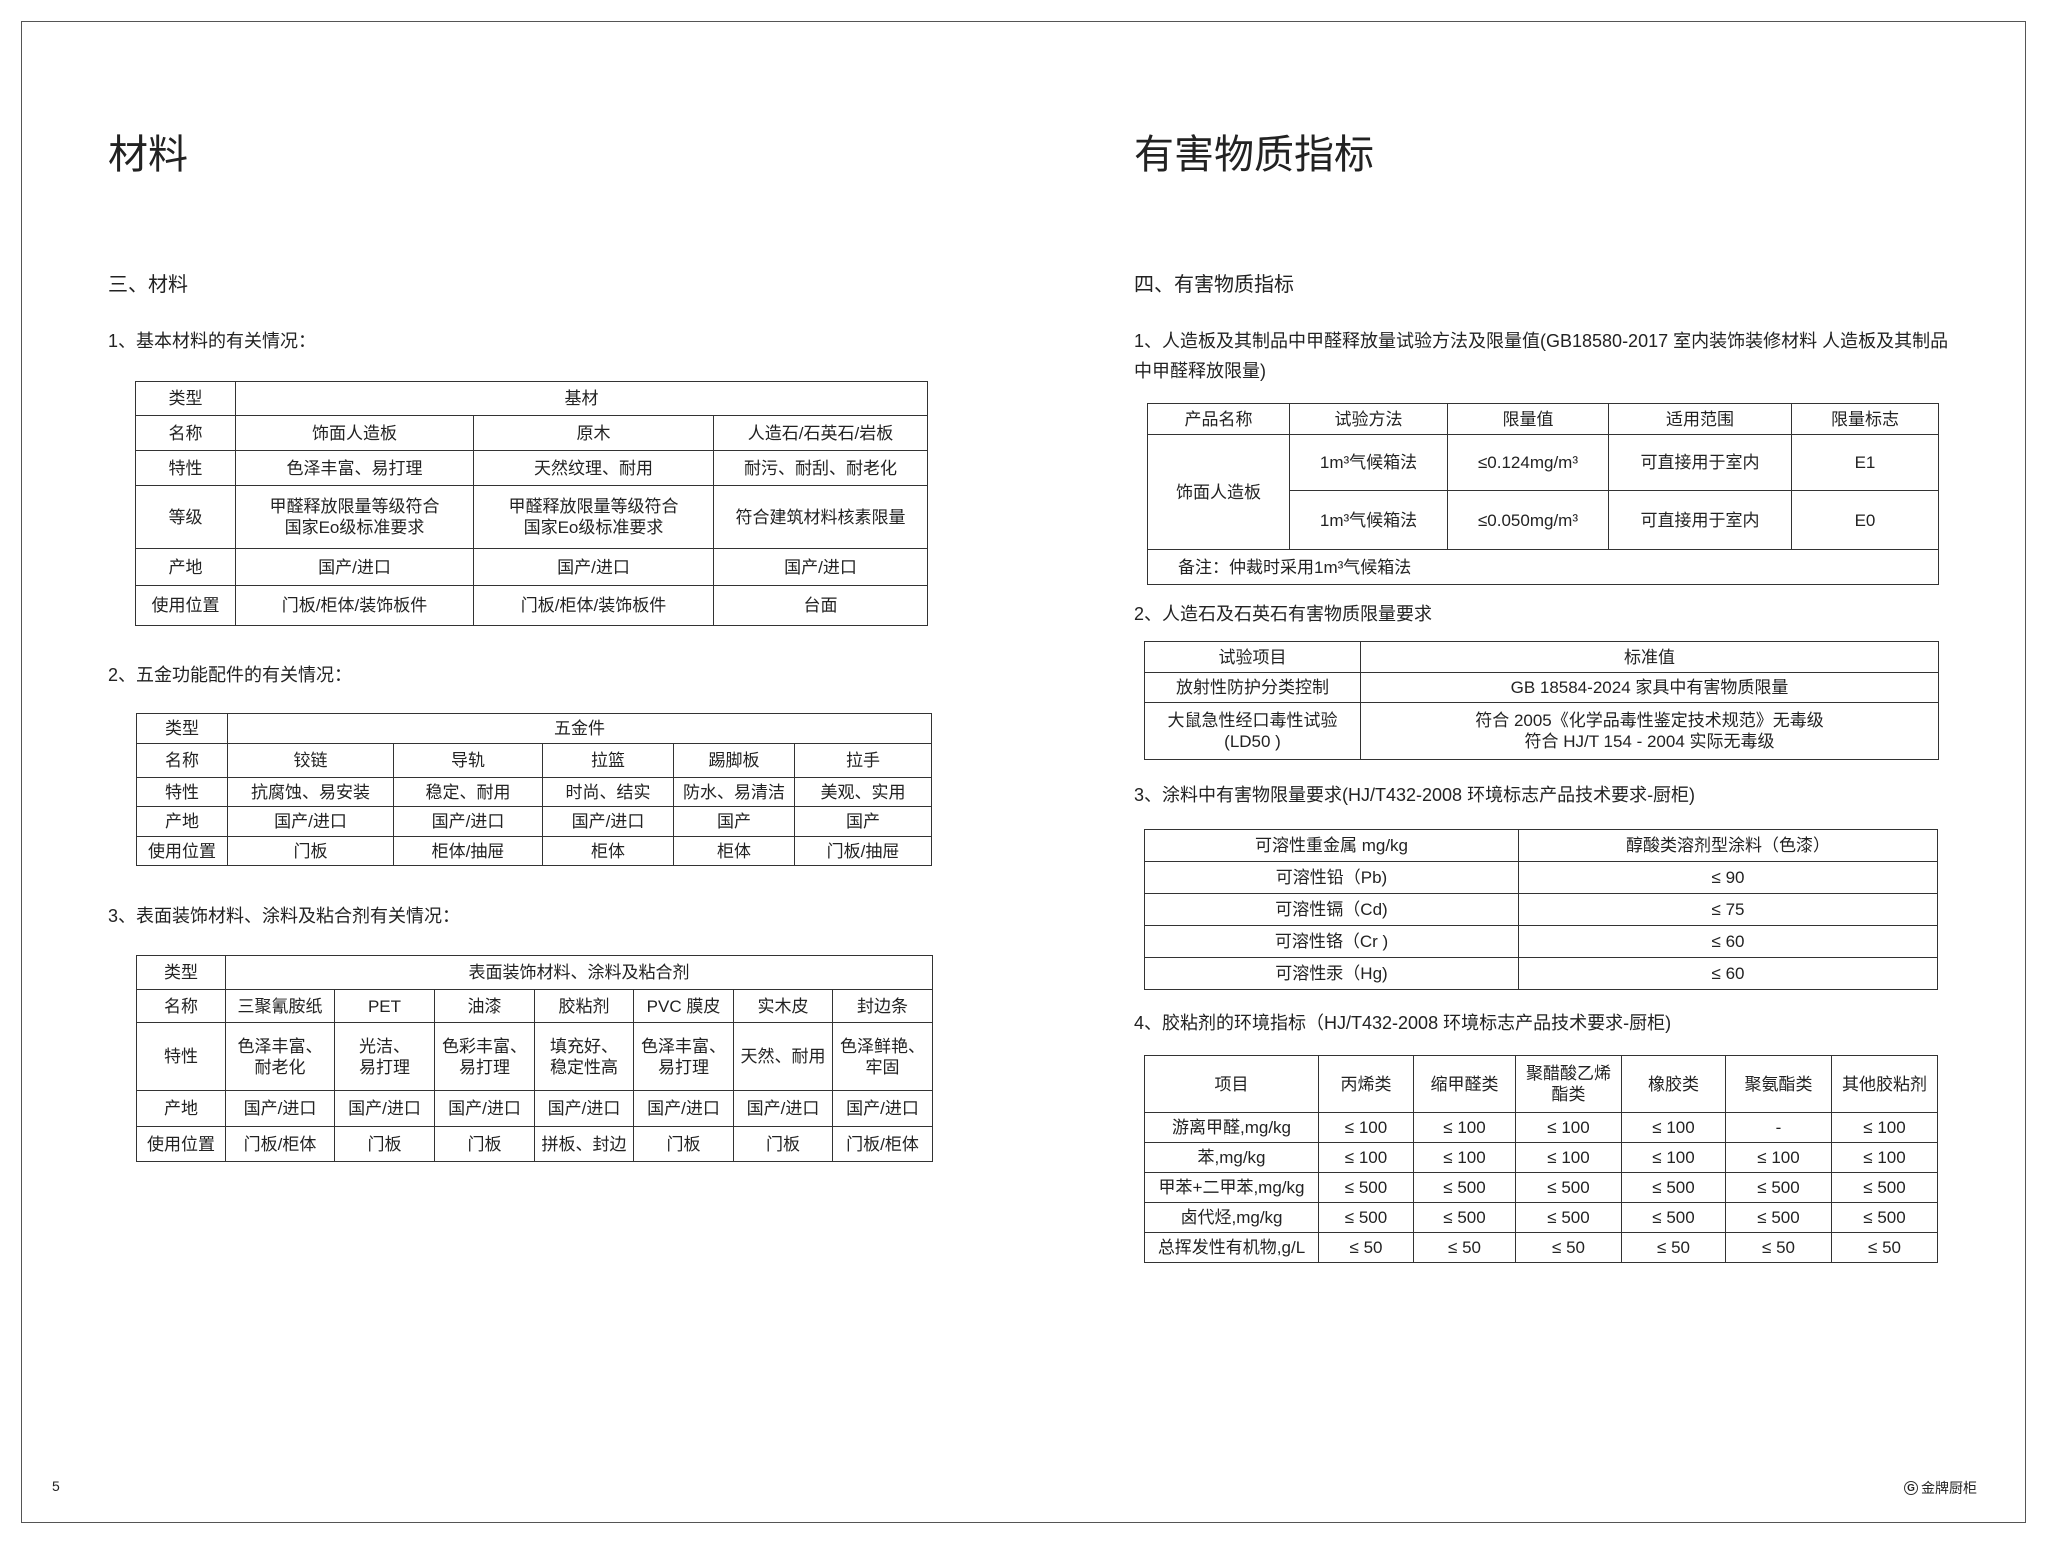 Image resolution: width=2048 pixels, height=1547 pixels. I want to click on table-cell: 三聚氰胺纸, so click(280, 1006).